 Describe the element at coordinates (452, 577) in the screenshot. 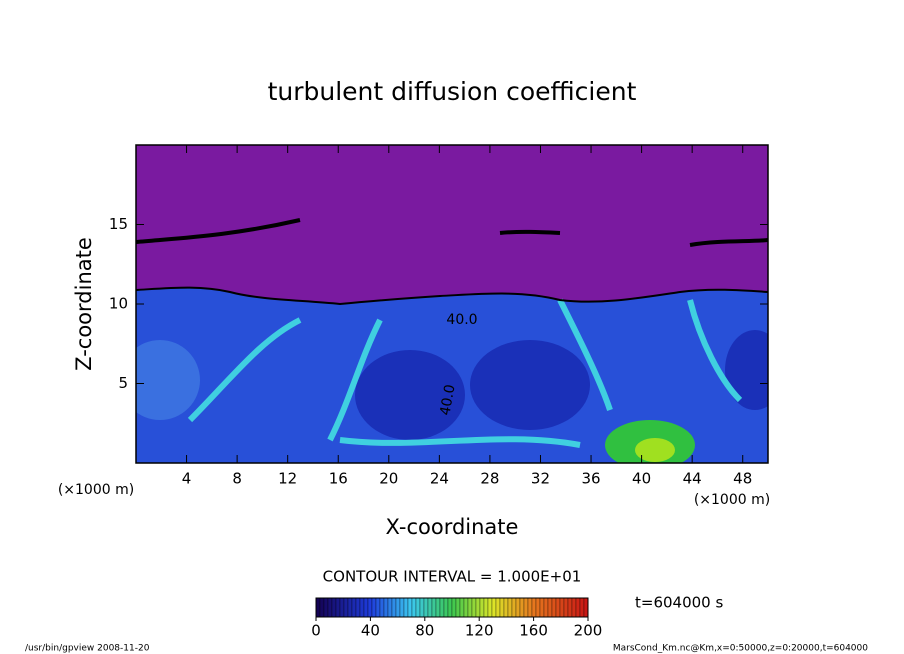

I see `contour-interval: CONTOUR INTERVAL = 1.000E+01` at that location.